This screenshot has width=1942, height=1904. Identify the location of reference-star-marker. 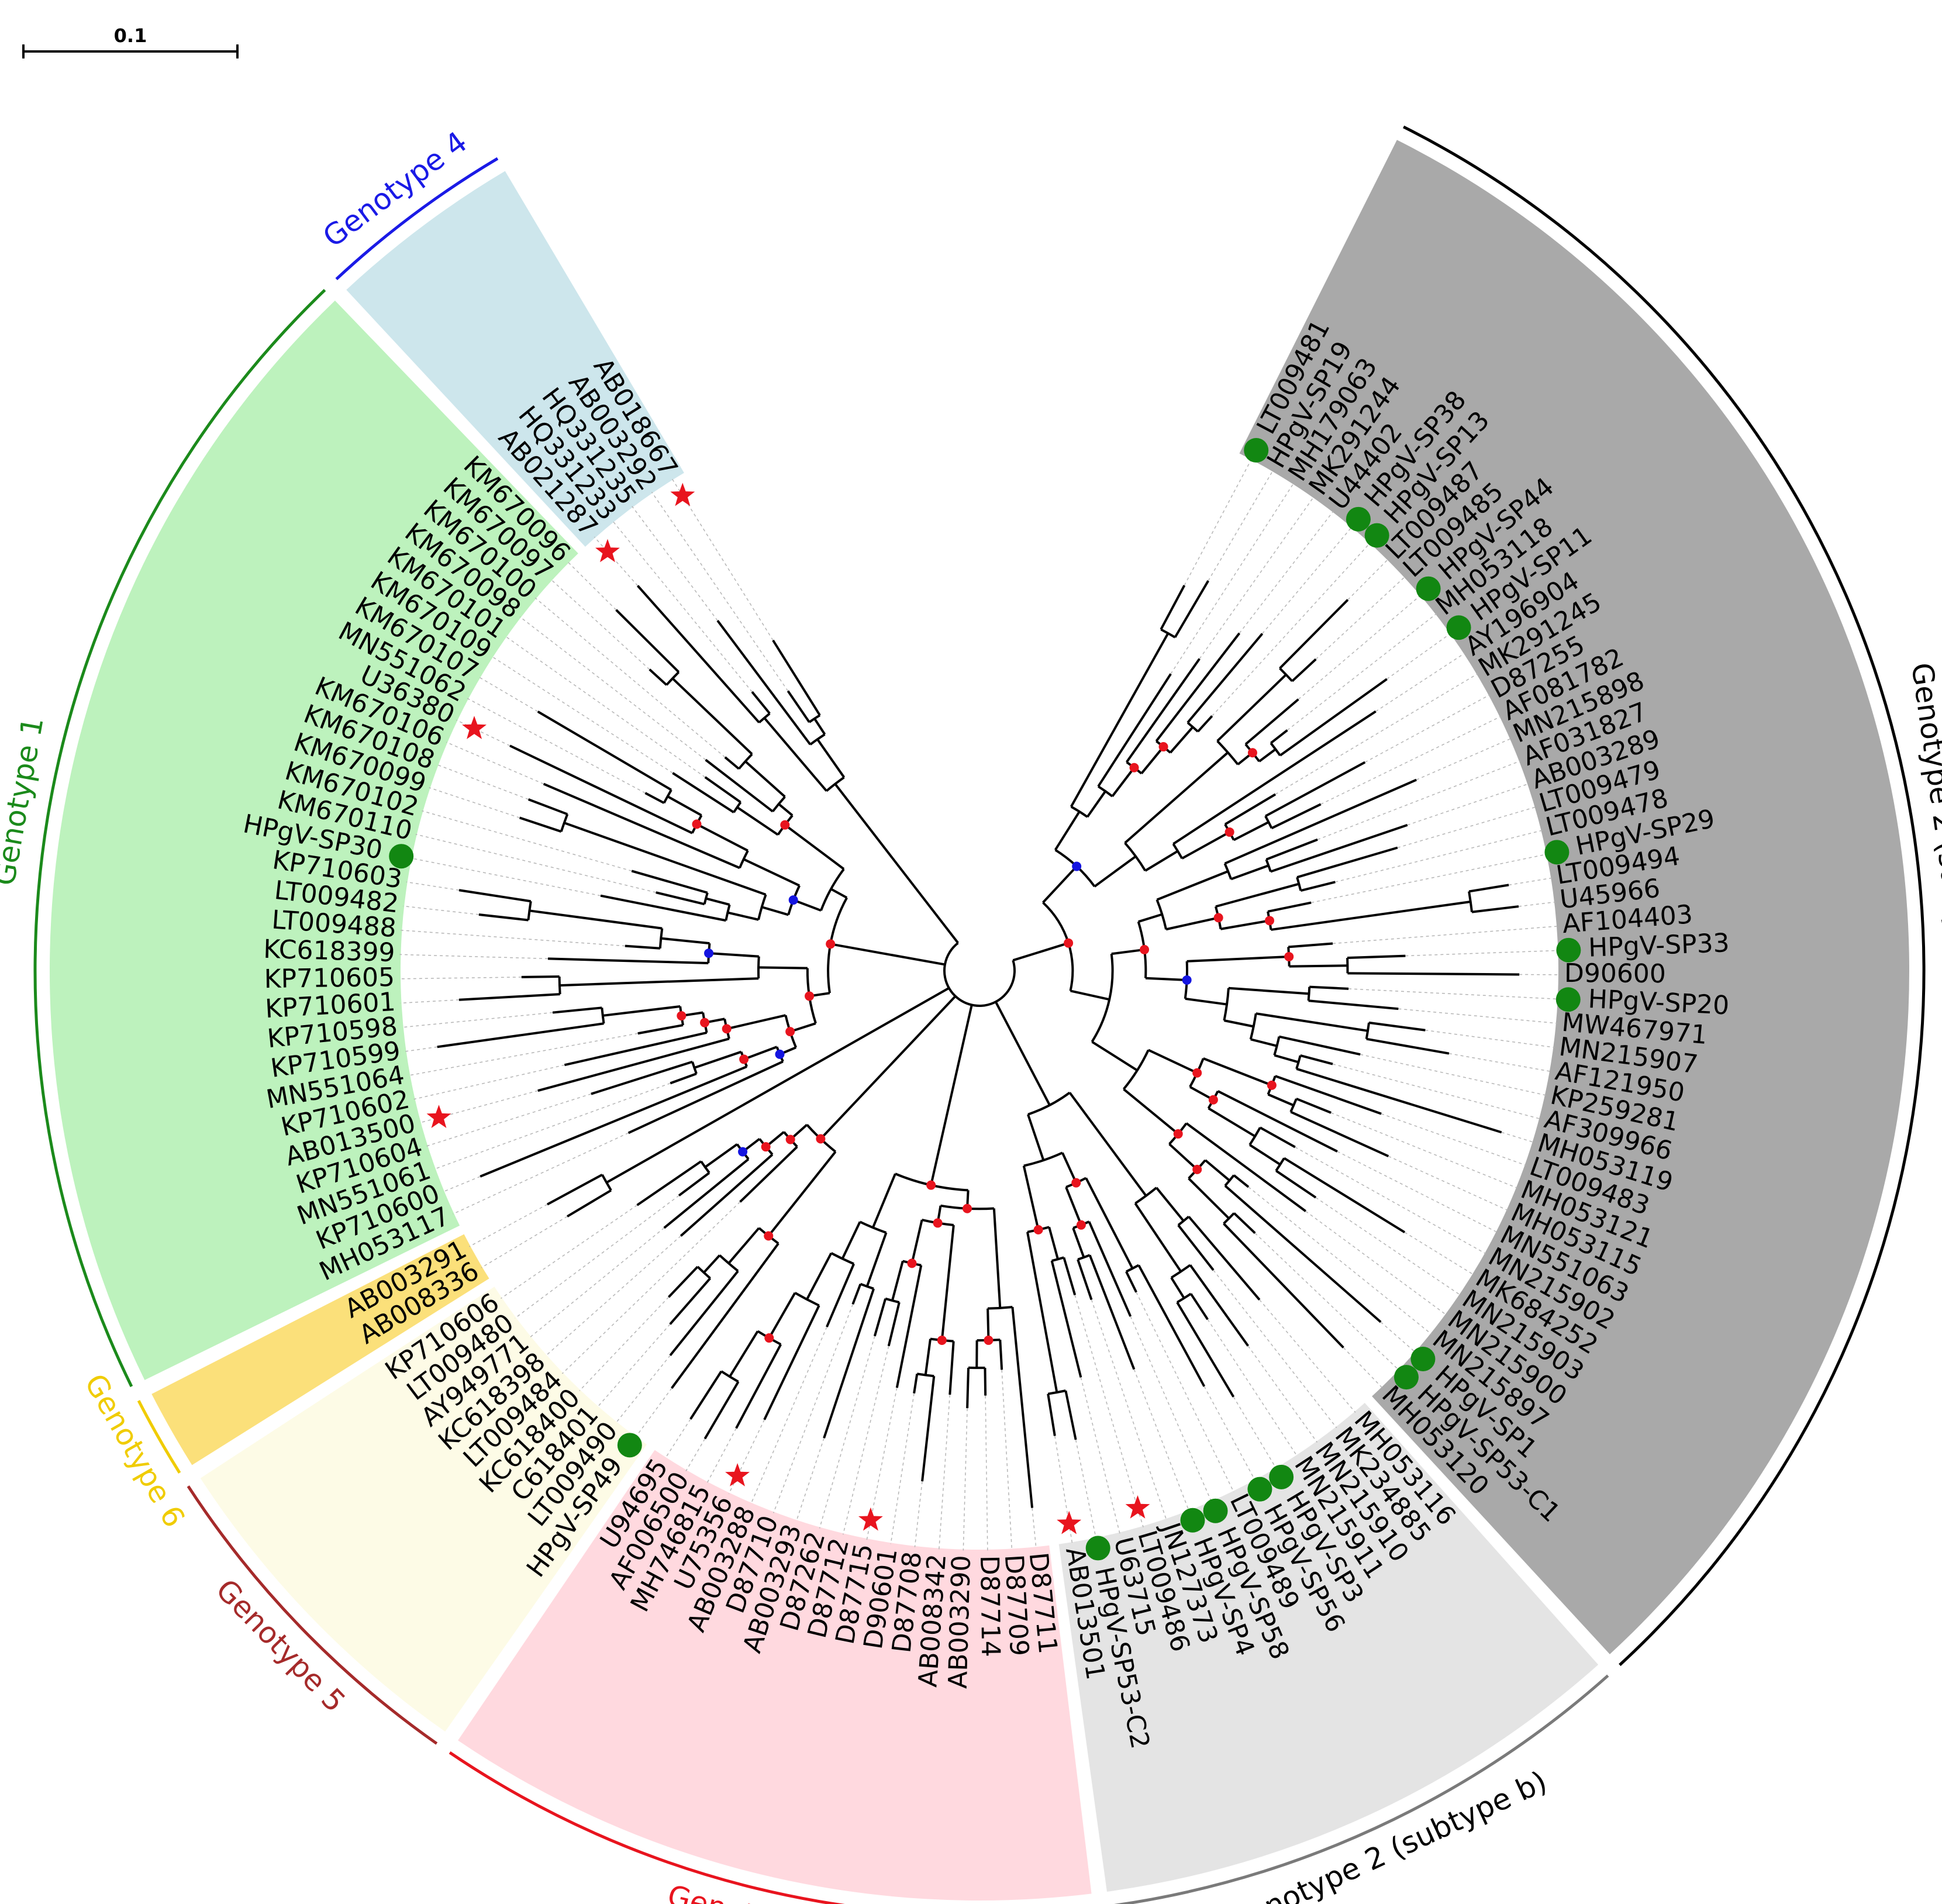
(1069, 1522).